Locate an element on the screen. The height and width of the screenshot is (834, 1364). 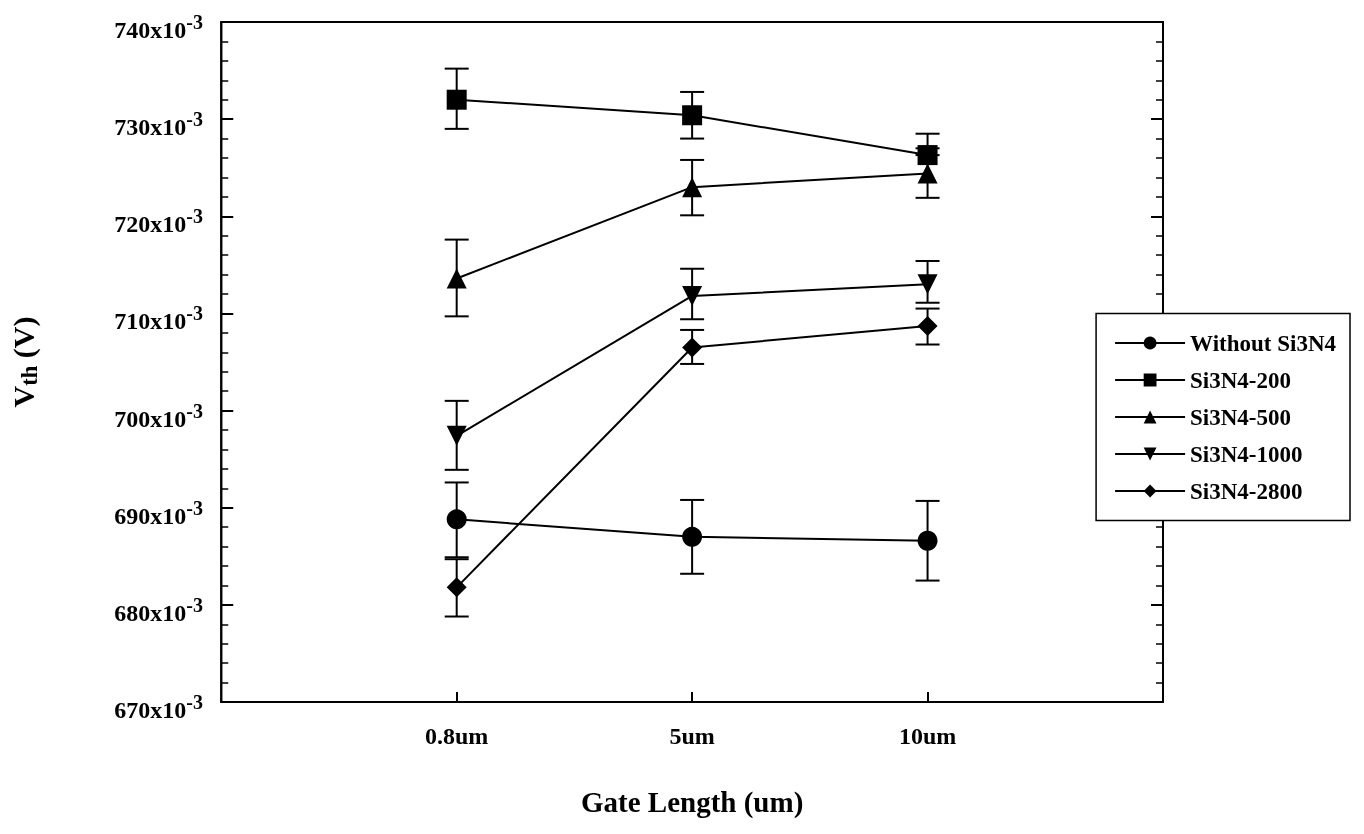
y-tick-label: 710x10$^{-3}$ is located at coordinates (158, 318).